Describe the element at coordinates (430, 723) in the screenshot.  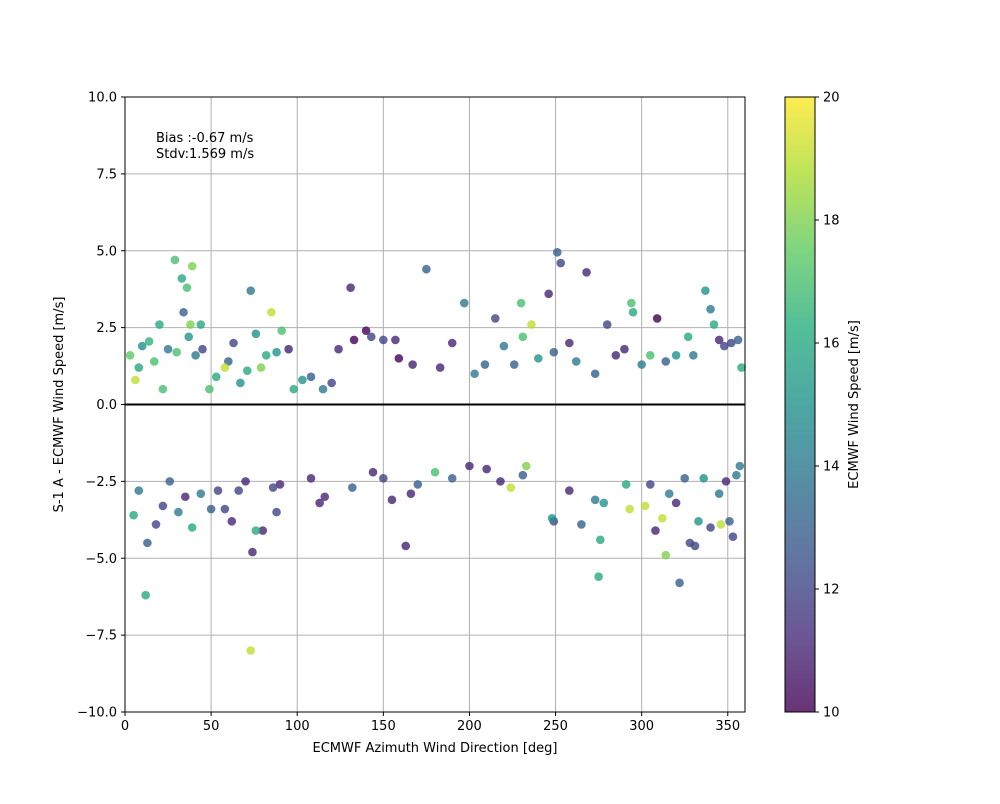
I see `x-axis-ticks: 0 50 100 150 200 250 300 350` at that location.